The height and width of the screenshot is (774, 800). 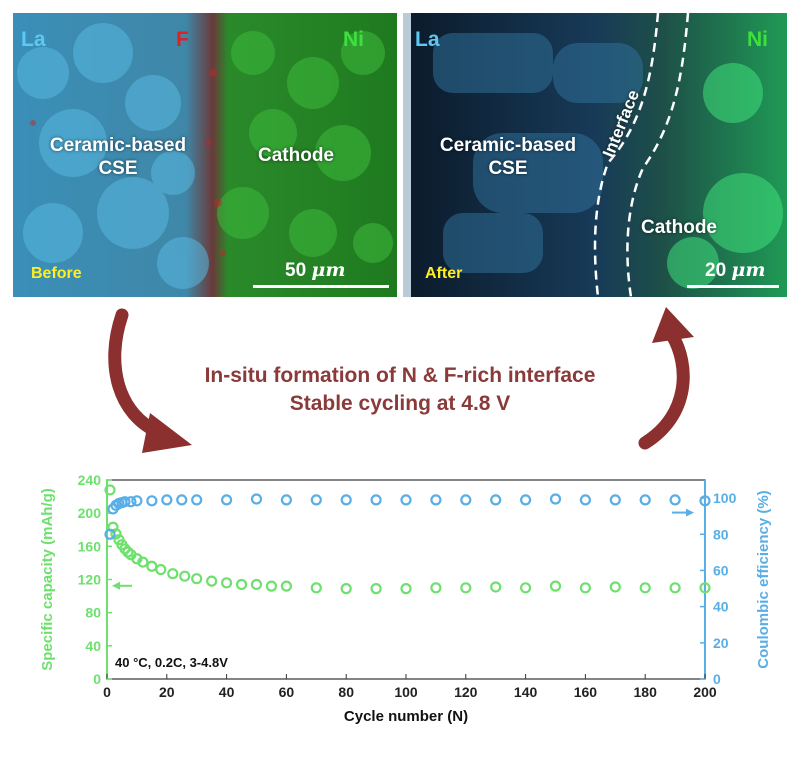 What do you see at coordinates (673, 325) in the screenshot?
I see `arrow-up-head-icon` at bounding box center [673, 325].